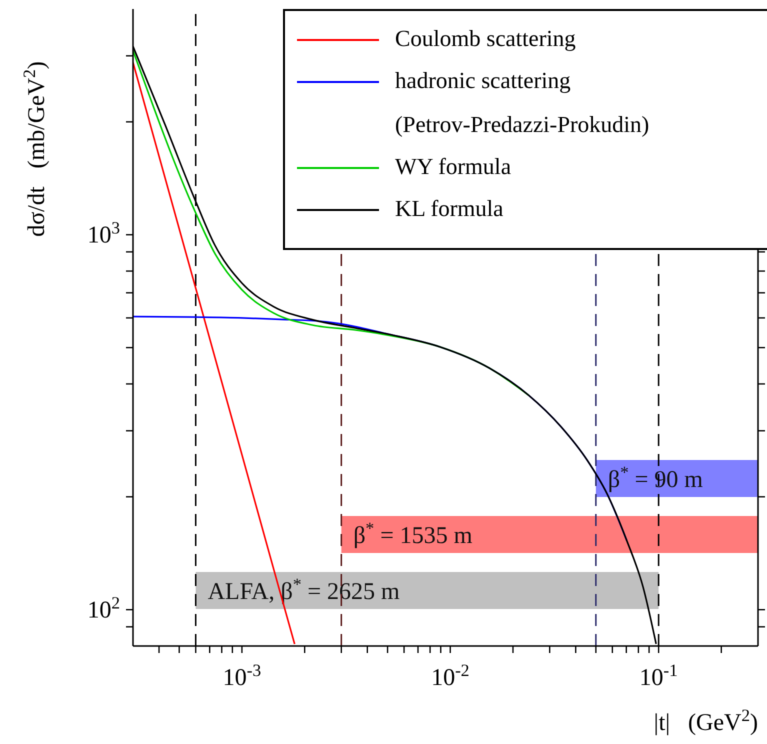  I want to click on y-tick-label: 10$^{3}$, so click(103, 233).